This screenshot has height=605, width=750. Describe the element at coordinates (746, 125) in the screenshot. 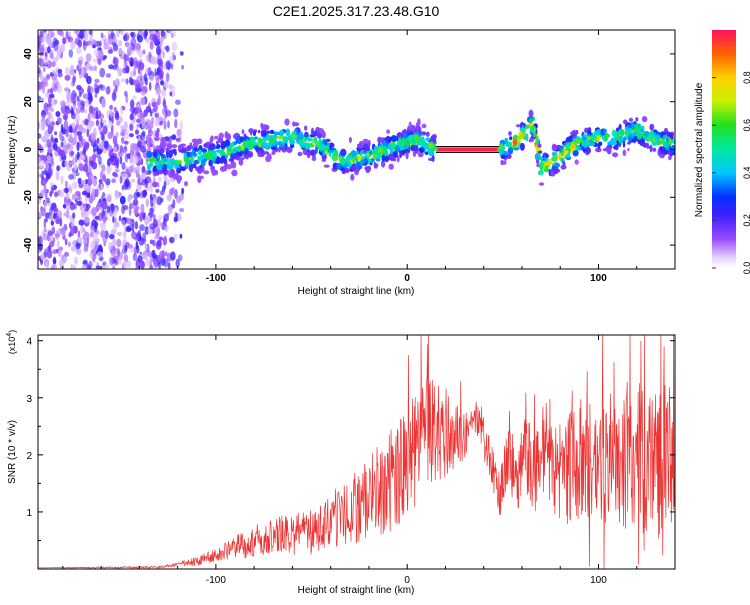

I see `colorbar-tick-label: 0.6` at that location.